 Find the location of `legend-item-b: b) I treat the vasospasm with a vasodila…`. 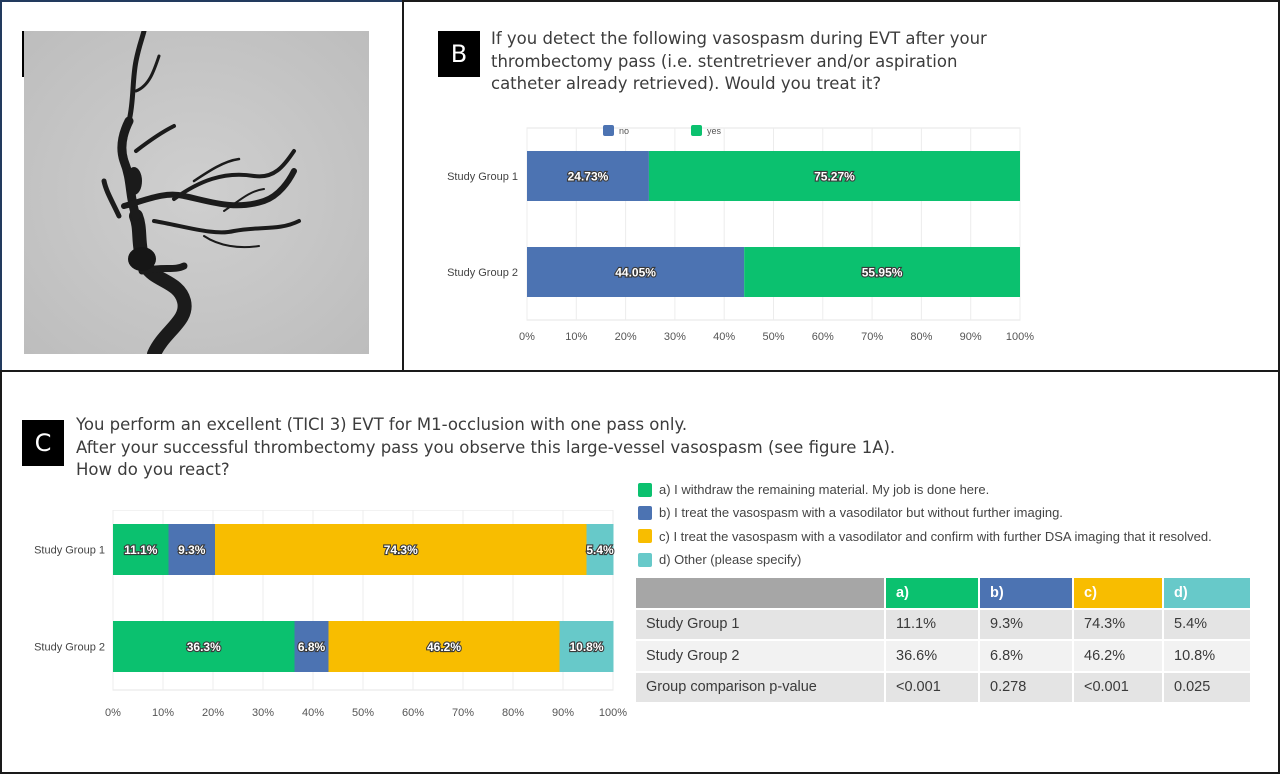

legend-item-b: b) I treat the vasospasm with a vasodila… is located at coordinates (958, 512).